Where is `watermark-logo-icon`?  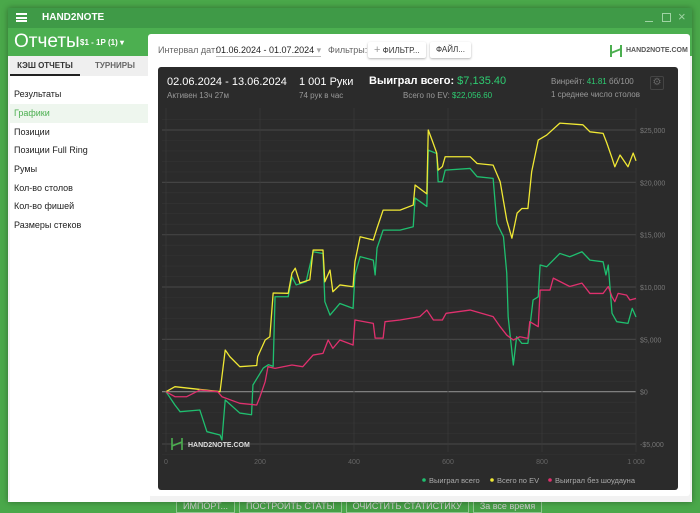 watermark-logo-icon is located at coordinates (177, 444).